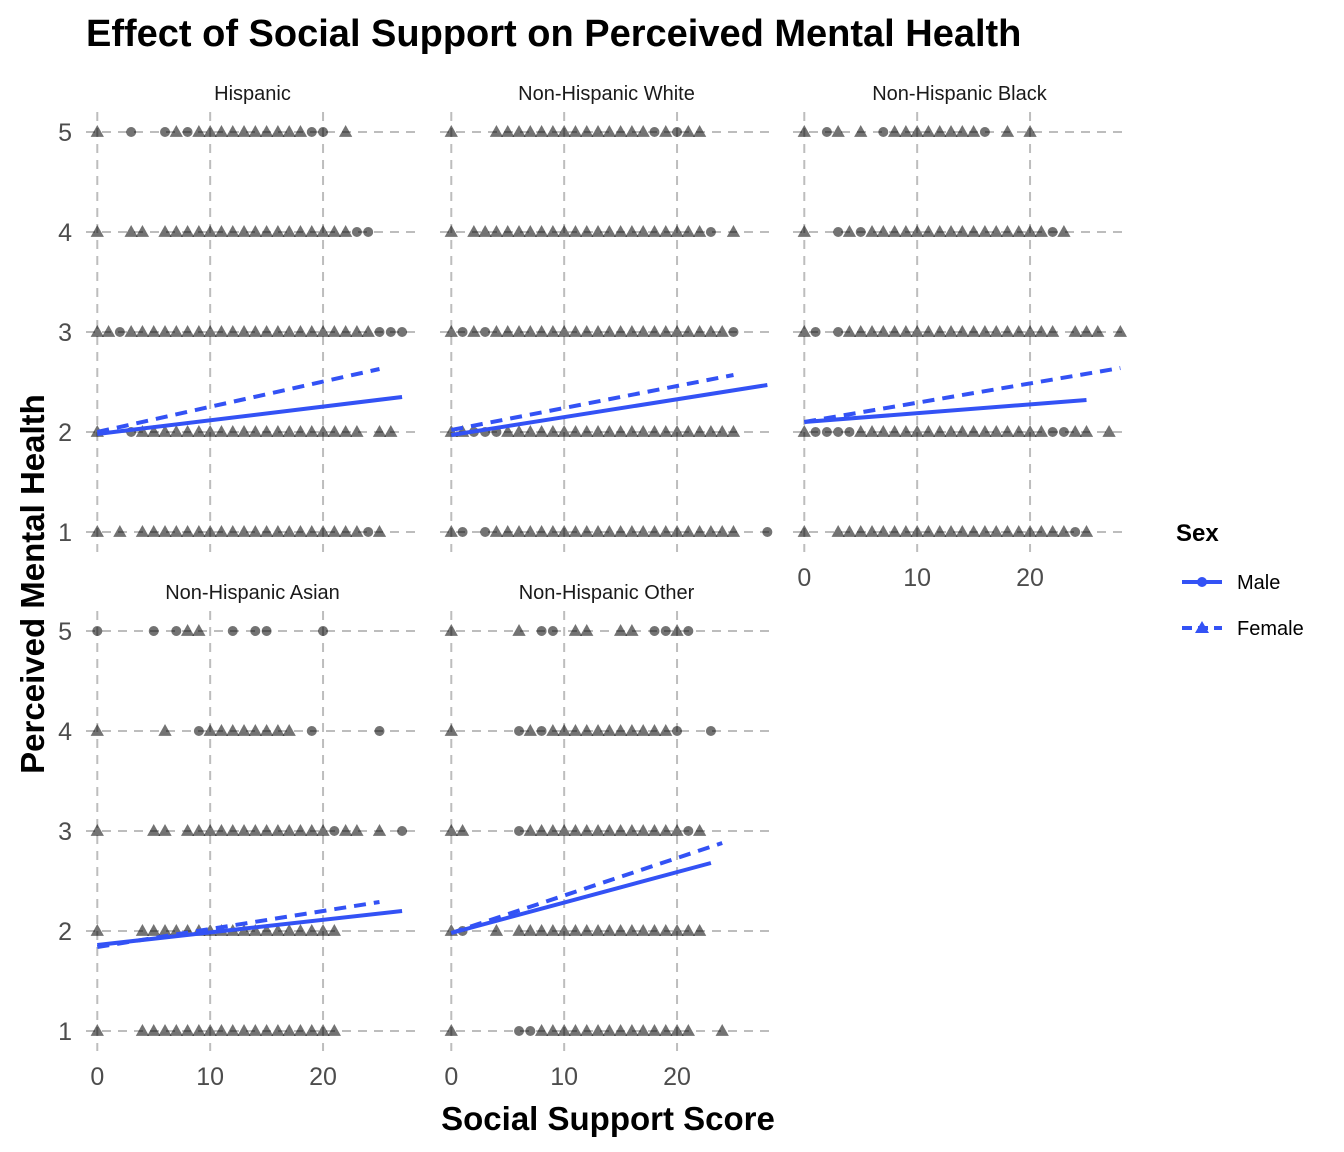 The height and width of the screenshot is (1152, 1344). What do you see at coordinates (609, 410) in the screenshot?
I see `trend-line-male` at bounding box center [609, 410].